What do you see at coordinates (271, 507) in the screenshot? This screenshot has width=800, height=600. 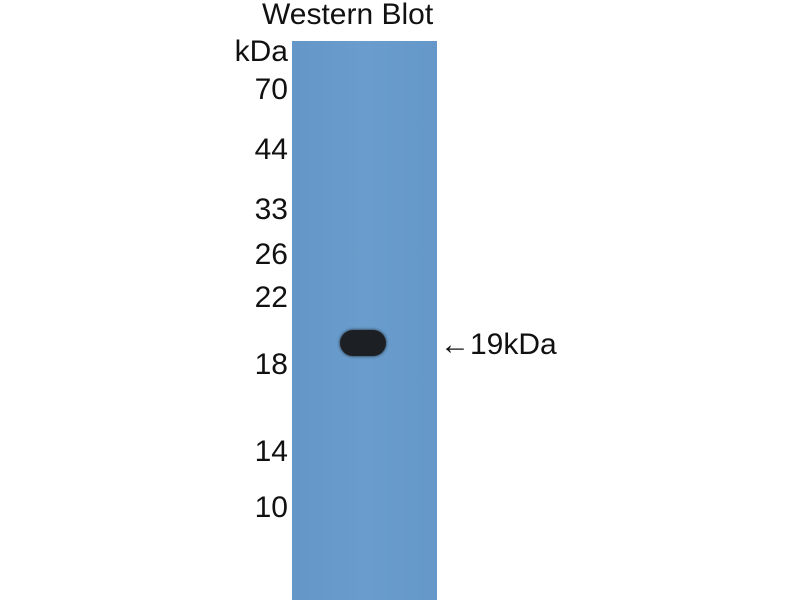 I see `marker-10: 10` at bounding box center [271, 507].